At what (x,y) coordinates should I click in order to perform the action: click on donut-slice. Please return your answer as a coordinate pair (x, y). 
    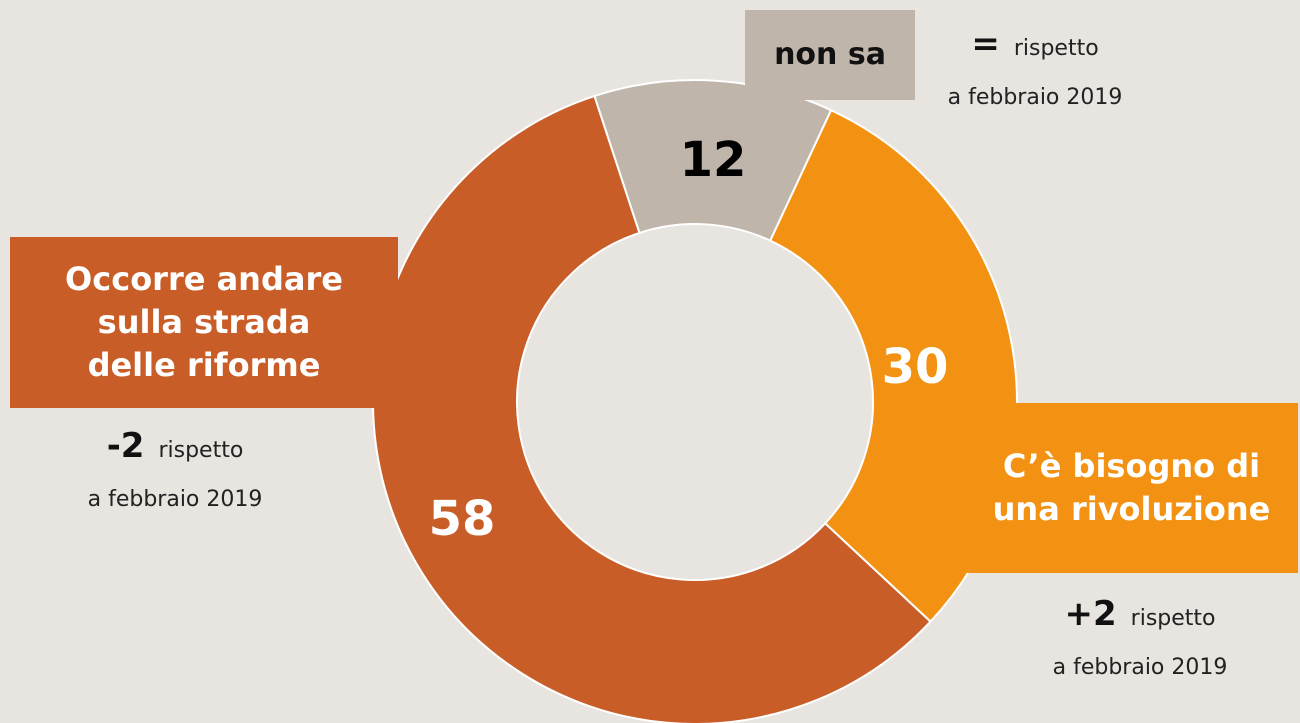
    Looking at the image, I should click on (893, 366).